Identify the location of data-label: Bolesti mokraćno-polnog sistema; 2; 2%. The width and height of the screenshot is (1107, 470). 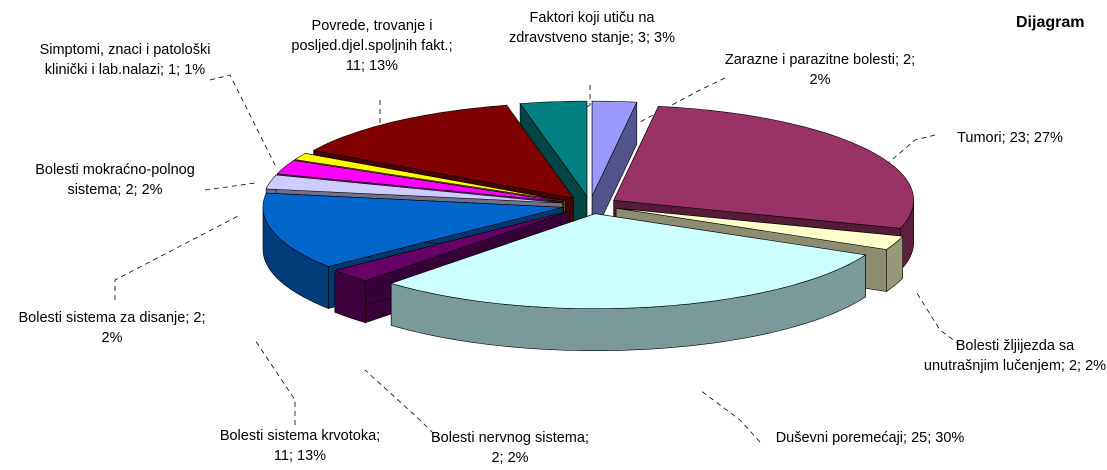
(115, 180).